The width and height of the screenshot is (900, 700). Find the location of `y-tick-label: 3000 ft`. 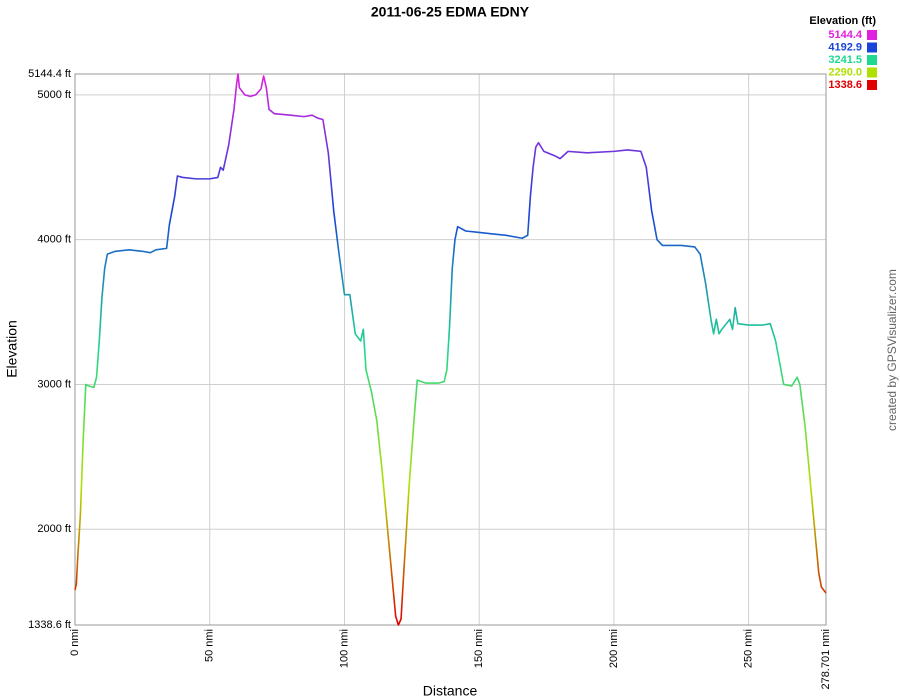

y-tick-label: 3000 ft is located at coordinates (54, 384).